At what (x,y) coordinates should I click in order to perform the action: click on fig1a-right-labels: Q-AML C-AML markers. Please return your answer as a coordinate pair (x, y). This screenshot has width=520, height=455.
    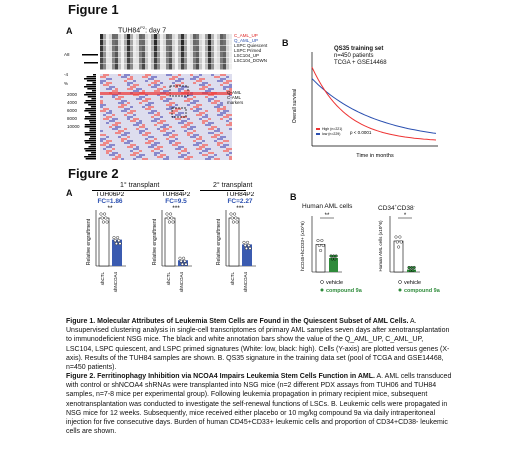
    Looking at the image, I should click on (235, 97).